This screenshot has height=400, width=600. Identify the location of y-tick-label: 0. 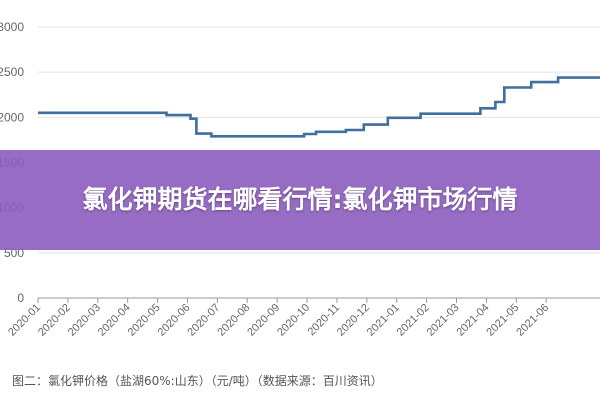
(20, 298).